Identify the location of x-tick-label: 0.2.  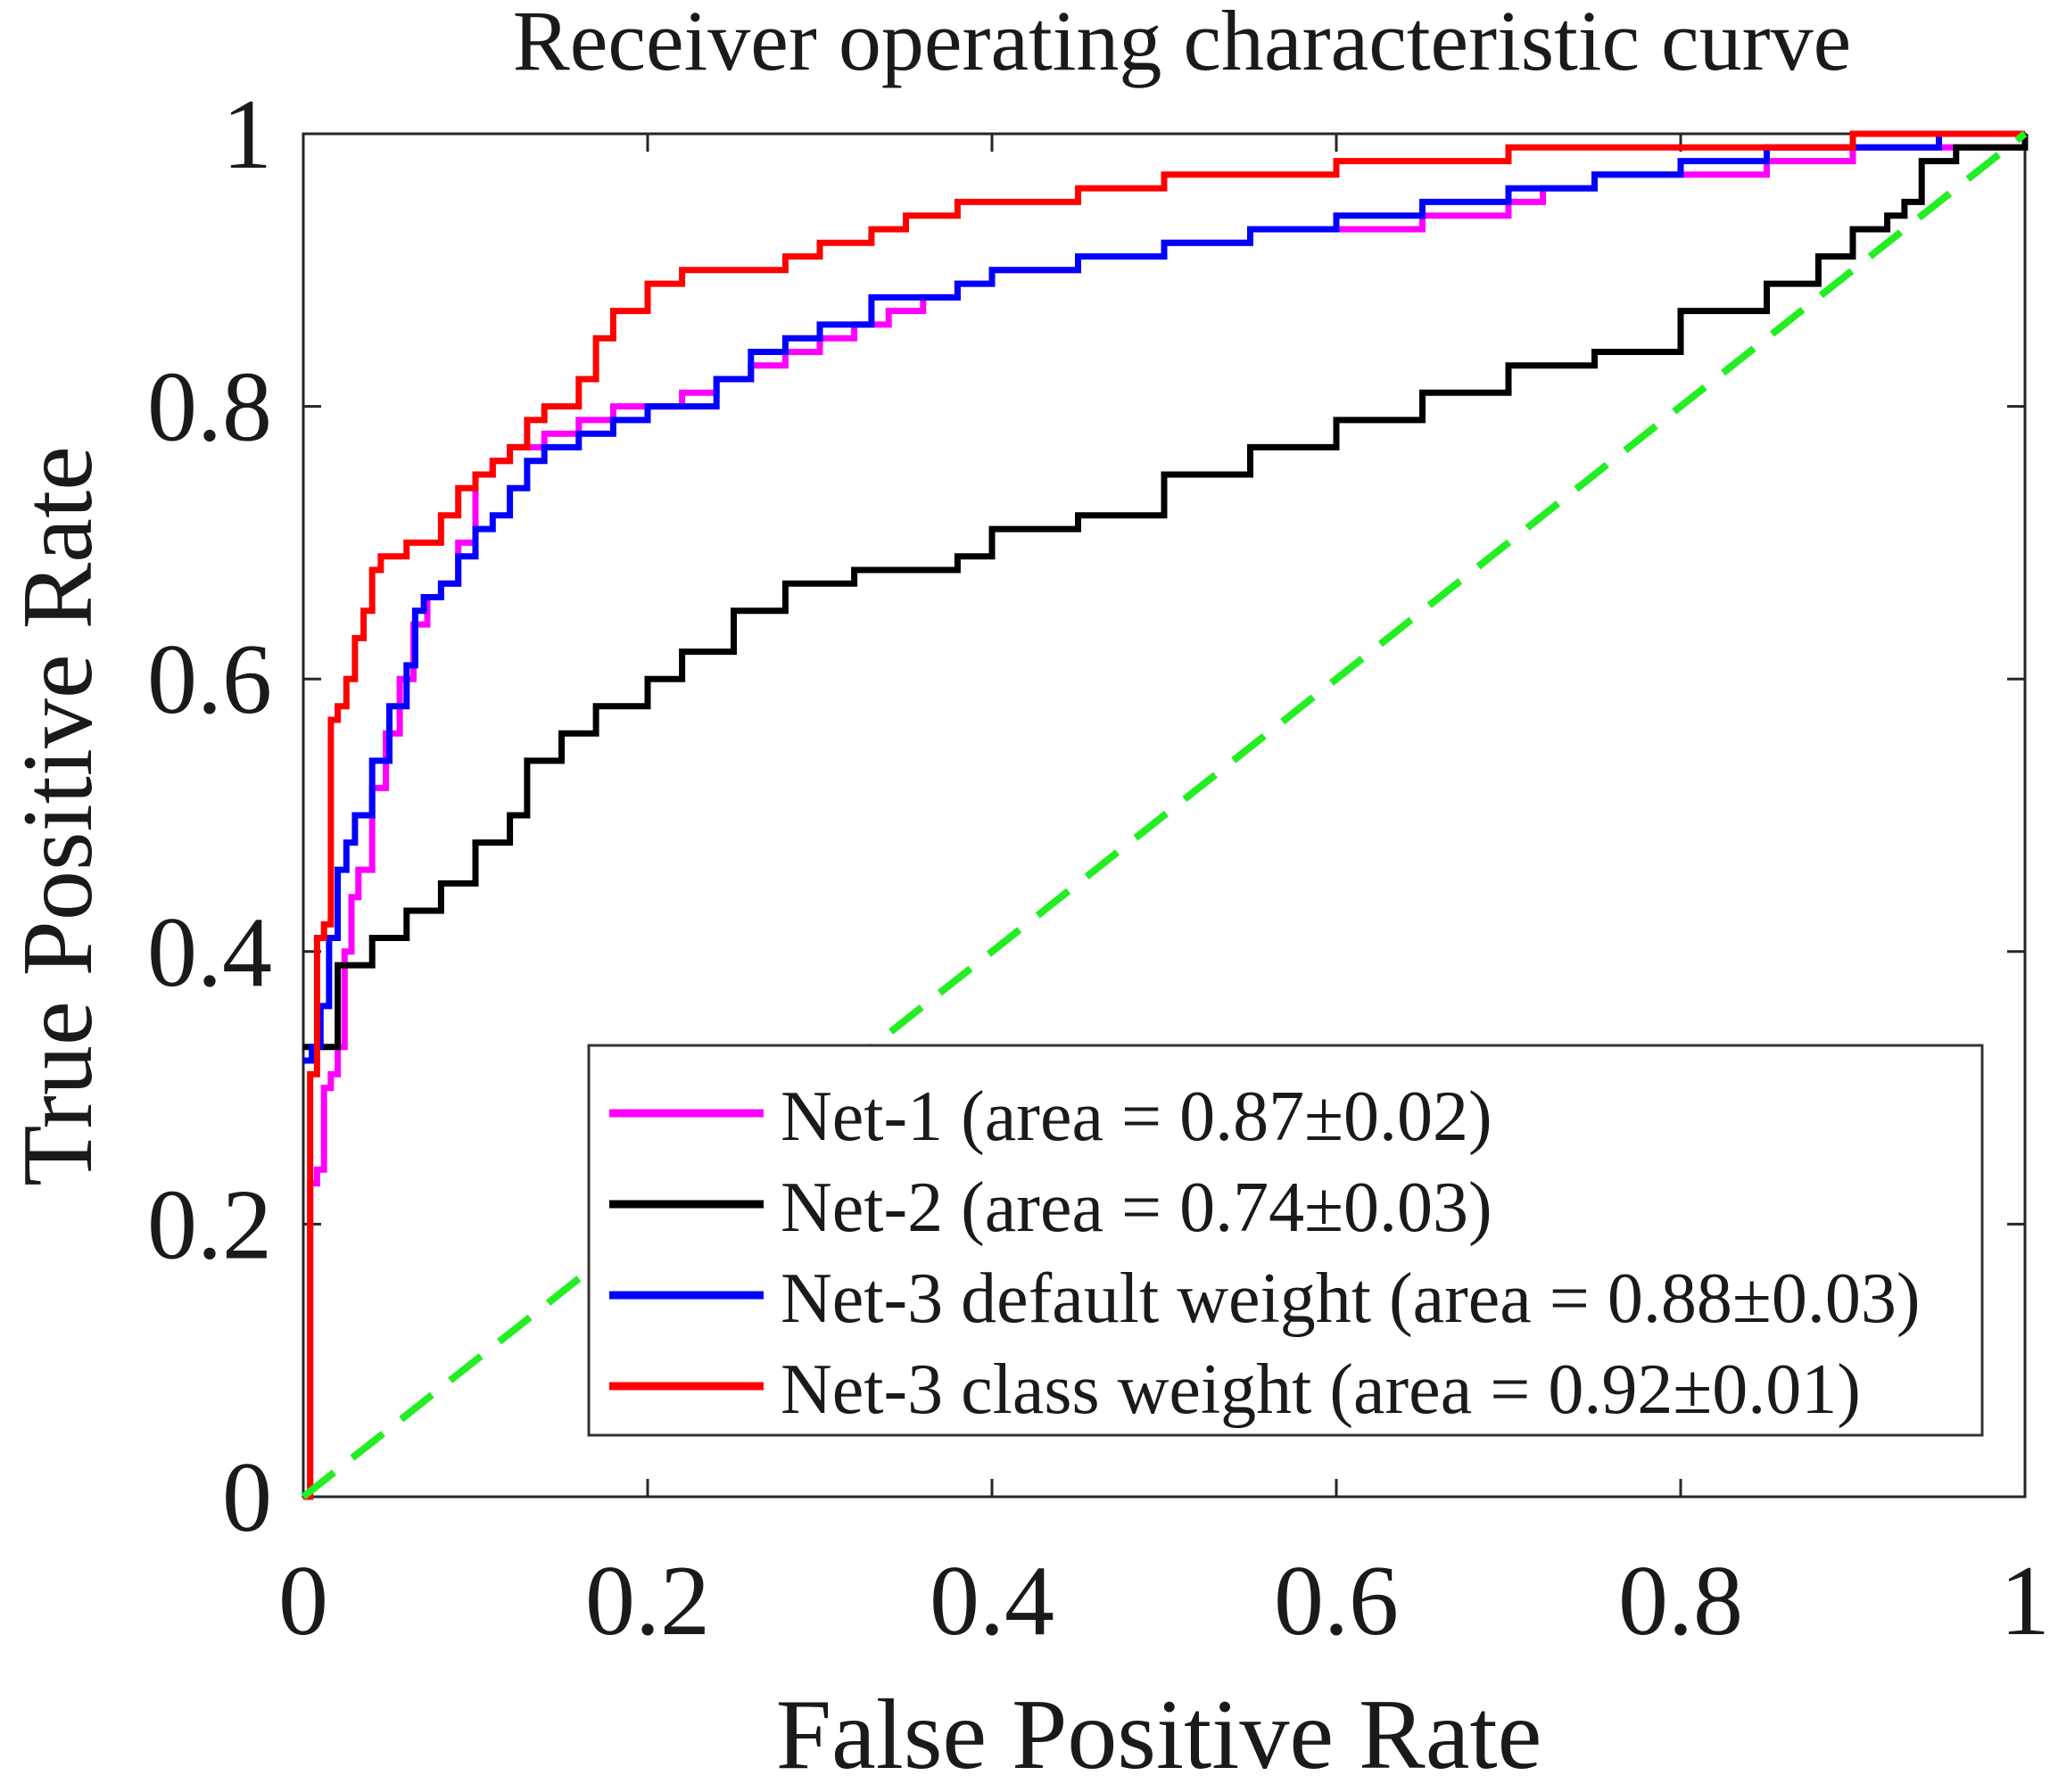
(647, 1601).